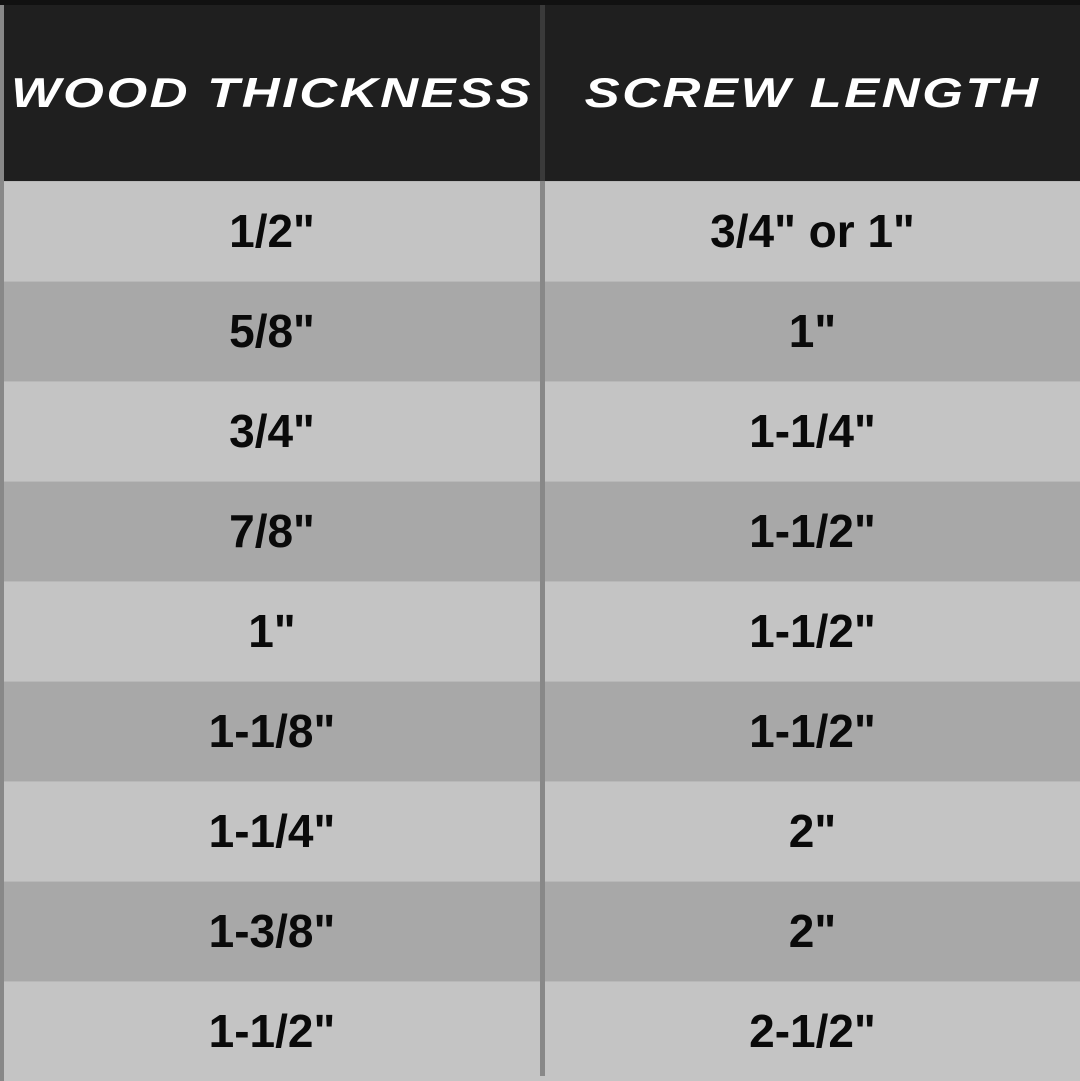  I want to click on screw-length-cell: 2-1/2", so click(812, 1031).